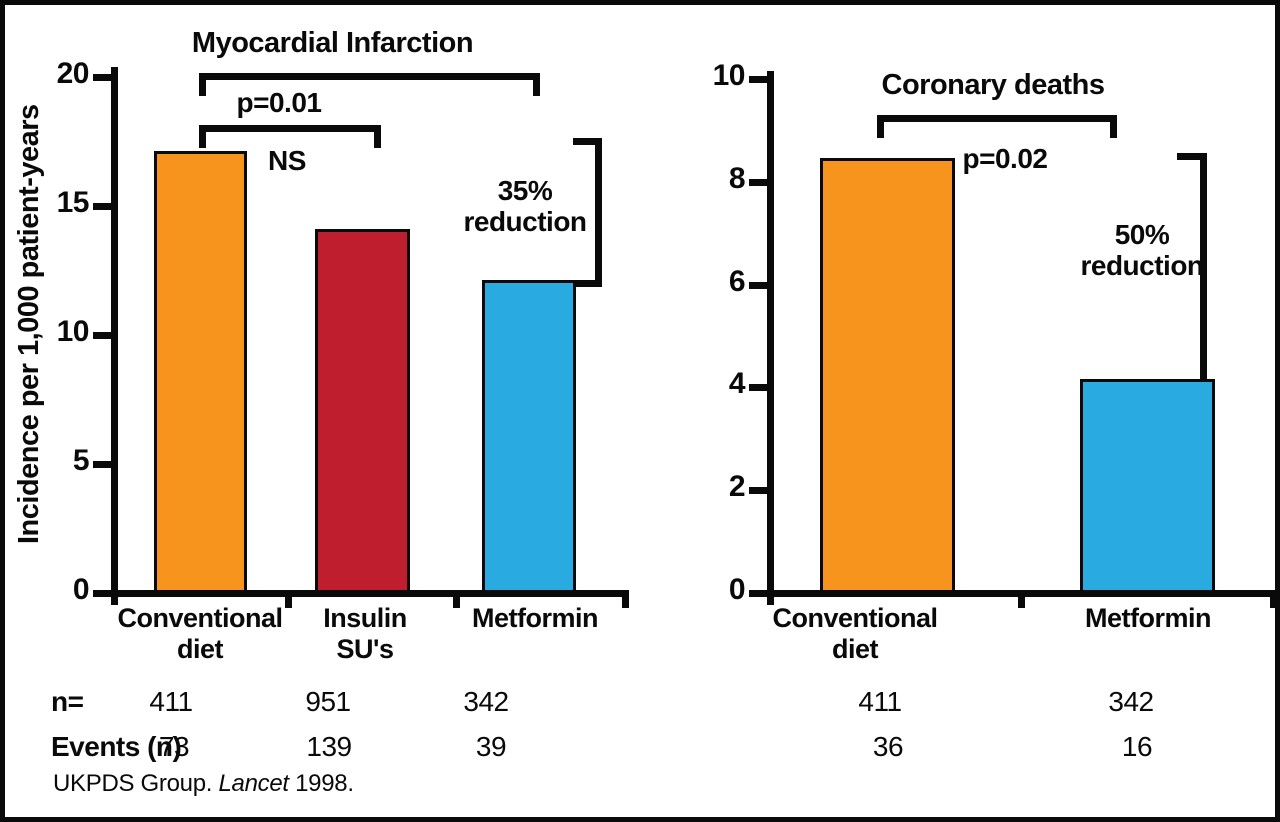 This screenshot has height=822, width=1280. What do you see at coordinates (737, 487) in the screenshot?
I see `y-tick-label: 2` at bounding box center [737, 487].